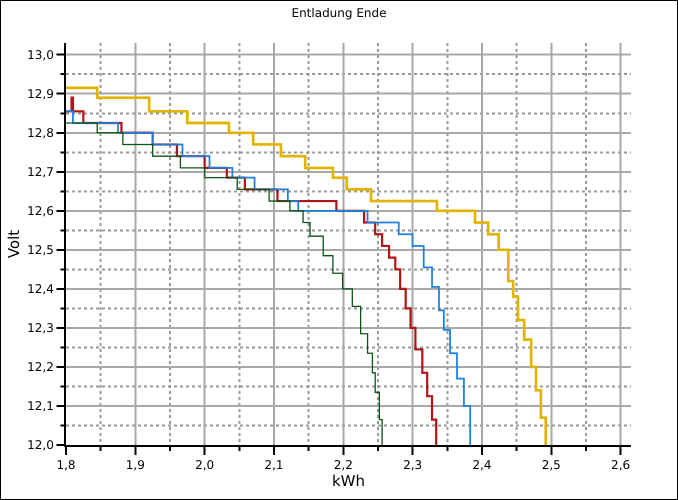  I want to click on y-tick-label: 12,7, so click(40, 172).